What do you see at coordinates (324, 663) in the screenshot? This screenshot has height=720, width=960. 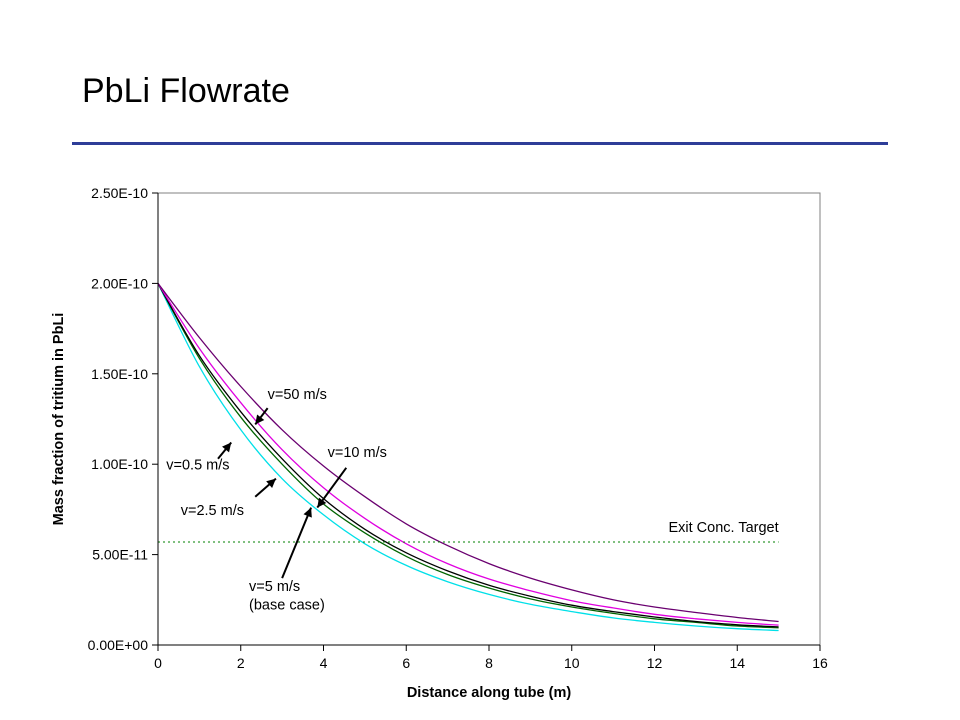 I see `x-tick-label: 4` at bounding box center [324, 663].